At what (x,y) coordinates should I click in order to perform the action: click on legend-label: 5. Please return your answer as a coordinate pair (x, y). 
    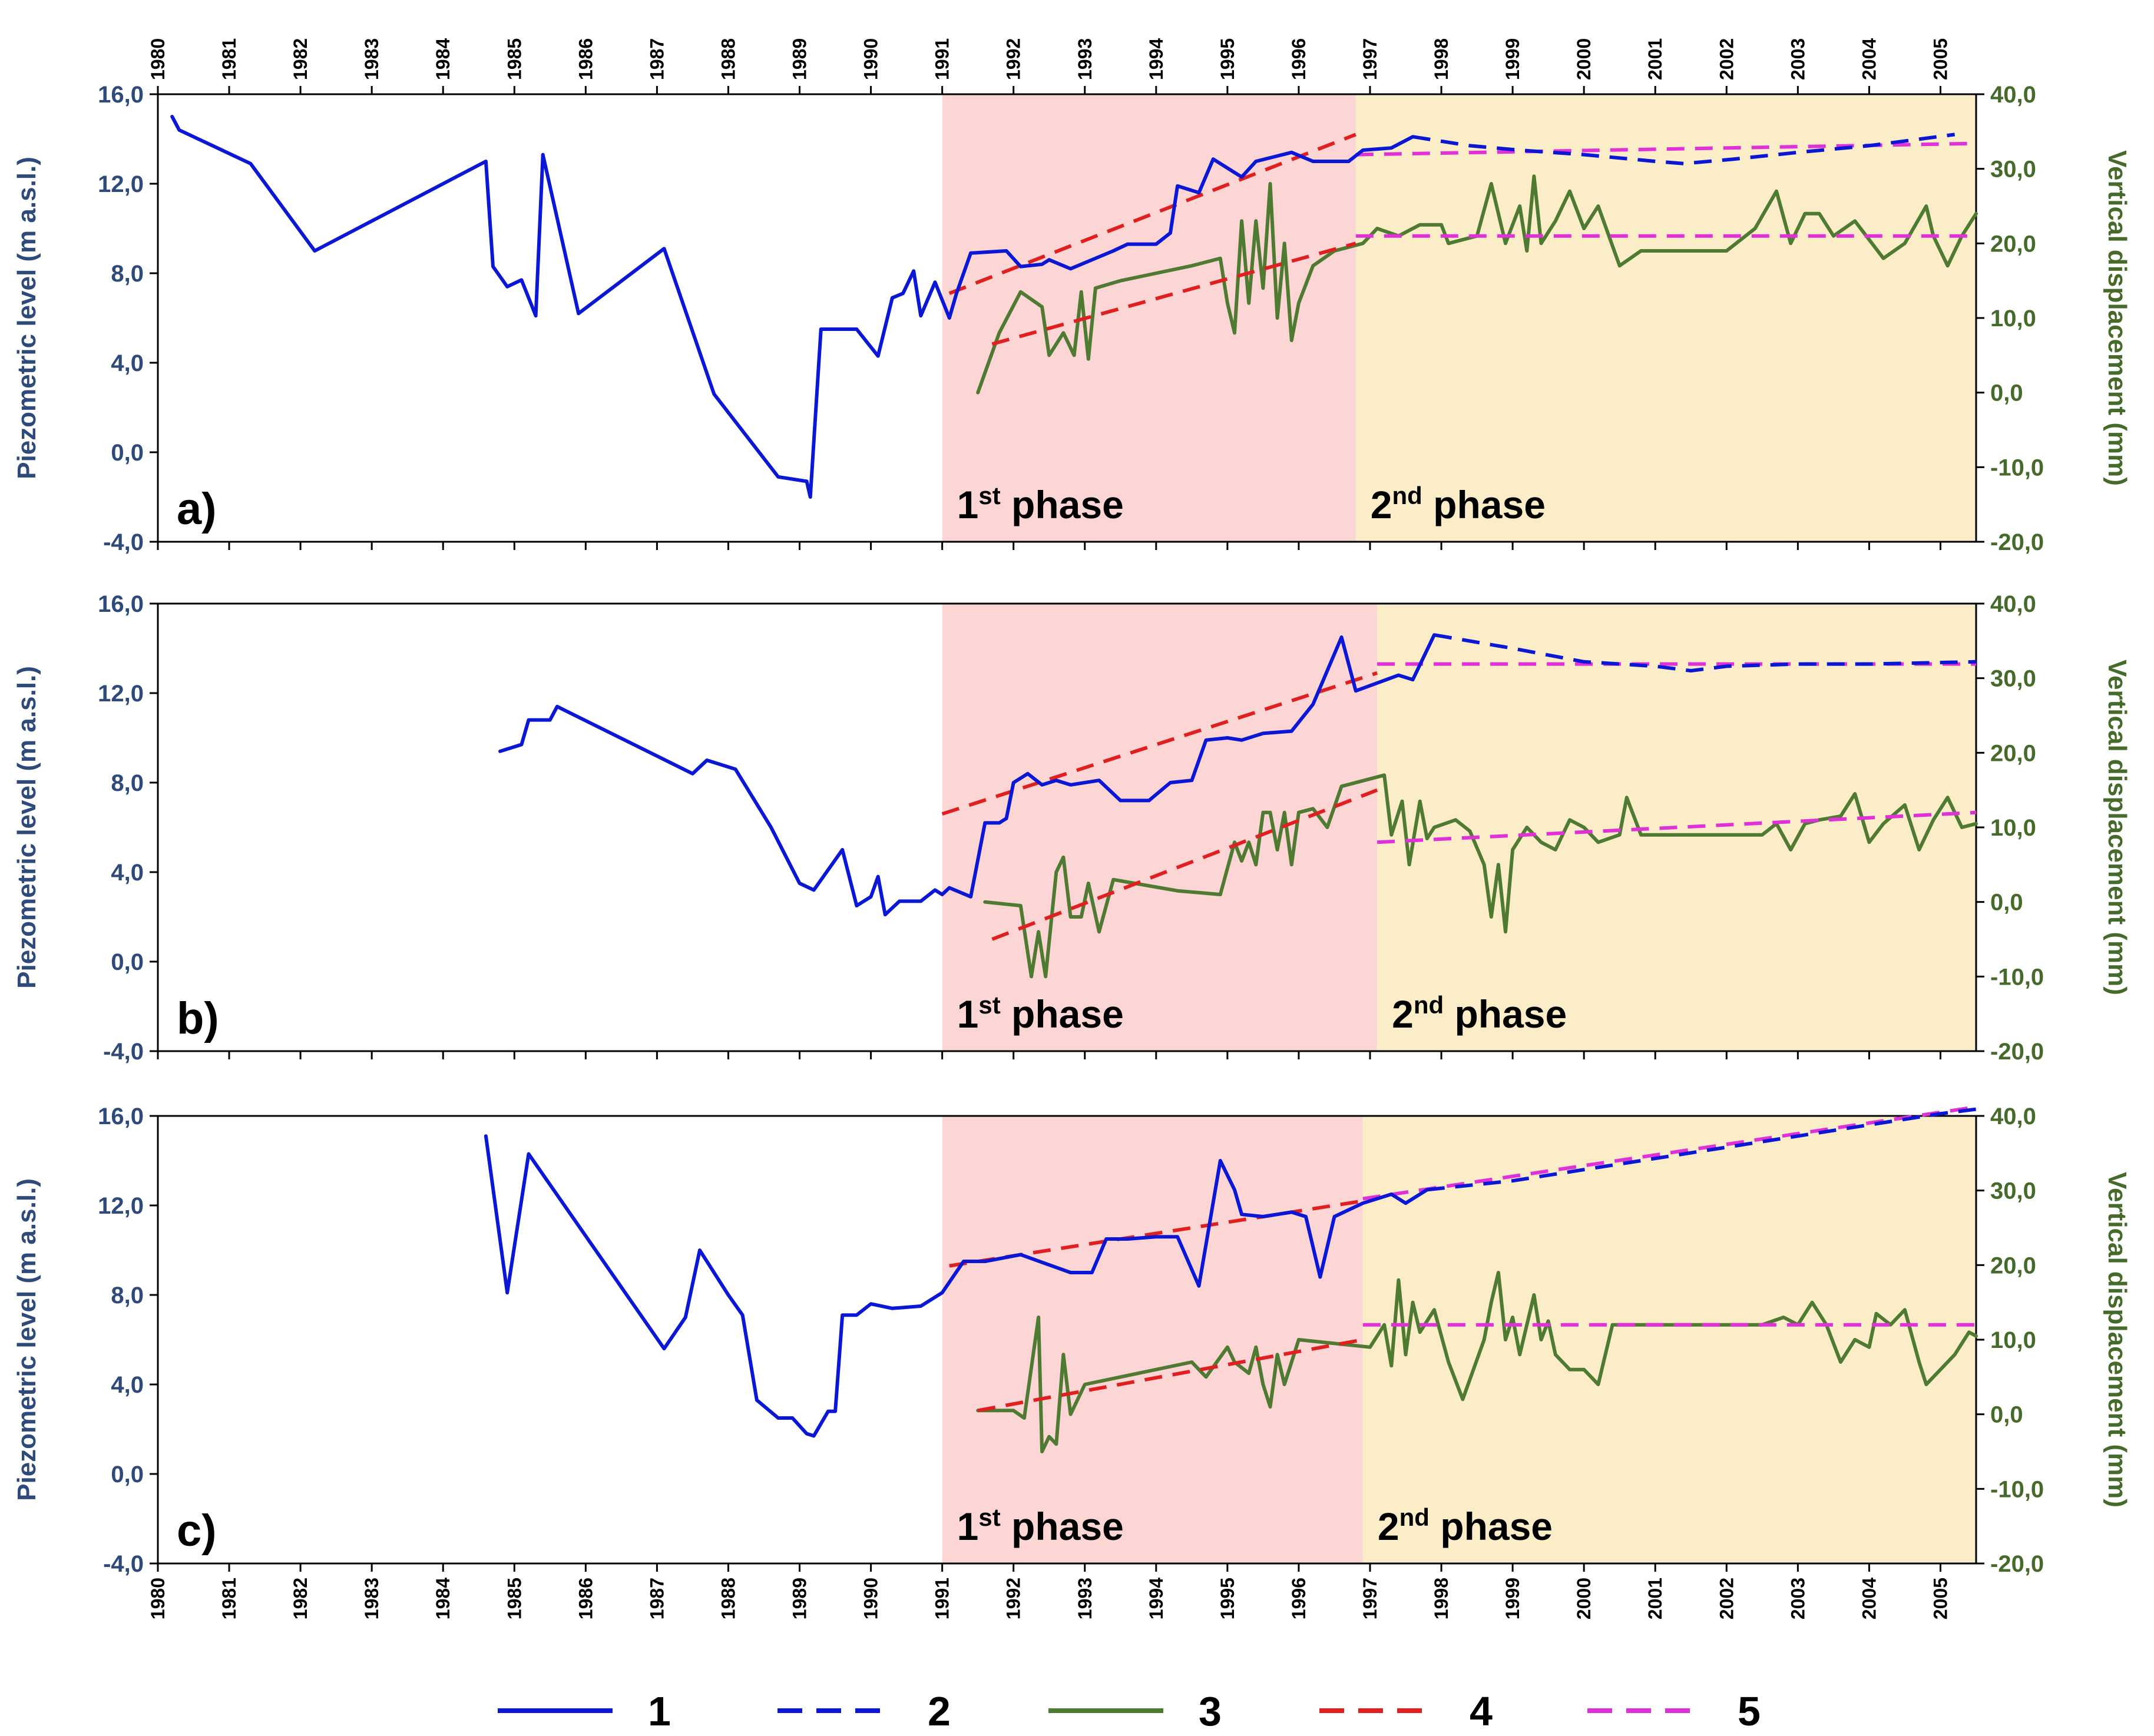
    Looking at the image, I should click on (1749, 1711).